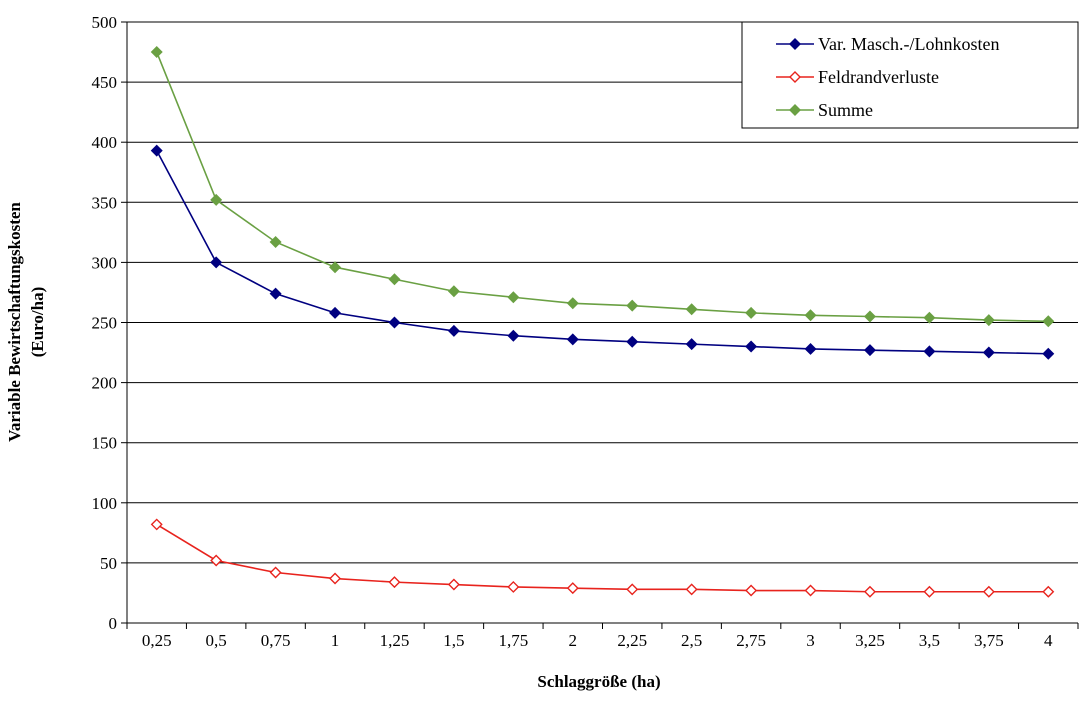 This screenshot has height=720, width=1085. Describe the element at coordinates (929, 640) in the screenshot. I see `x-tick-label: 3,5` at that location.